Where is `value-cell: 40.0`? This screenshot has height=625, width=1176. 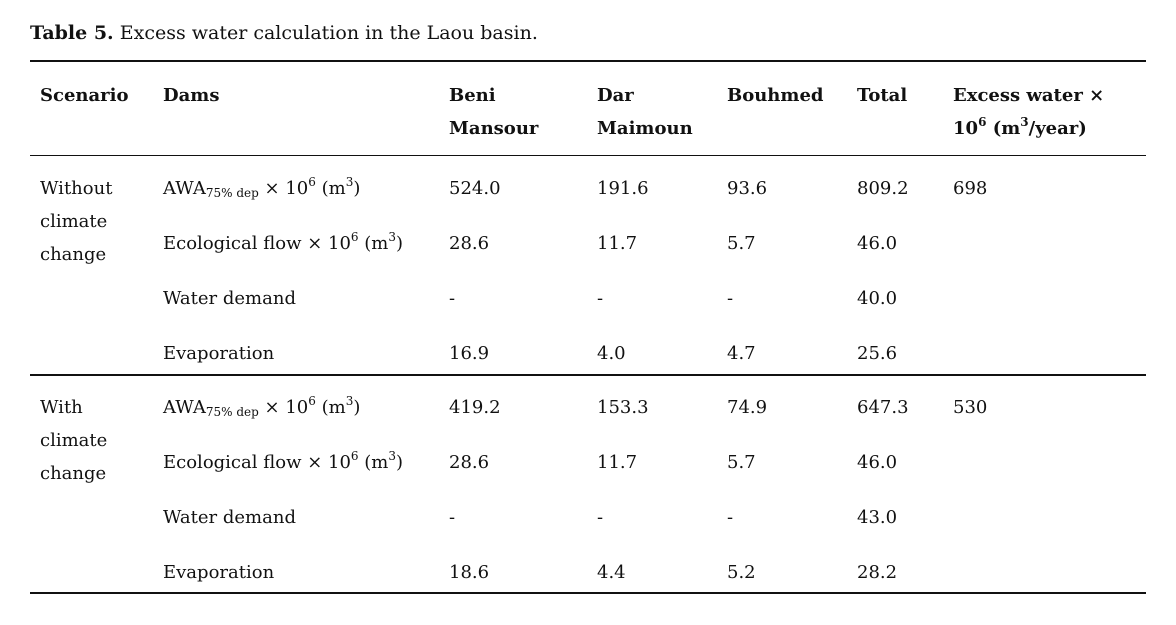 value-cell: 40.0 is located at coordinates (877, 298).